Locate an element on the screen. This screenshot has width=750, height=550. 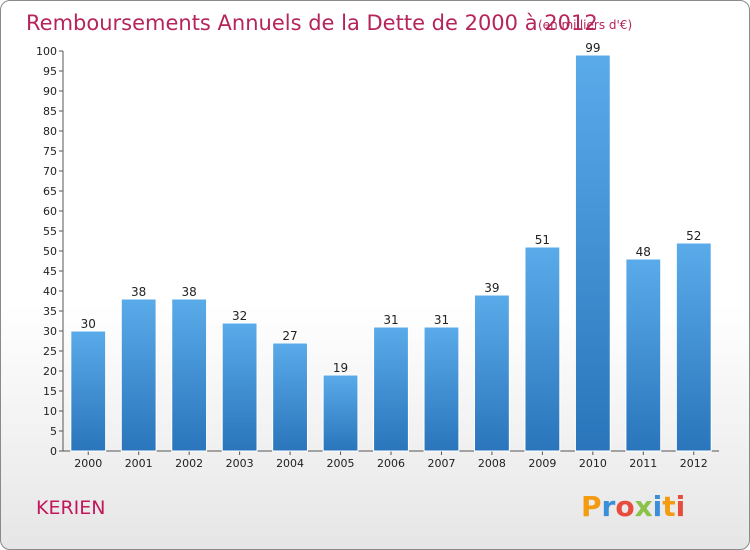
value-label-2009: 51 is located at coordinates (542, 240).